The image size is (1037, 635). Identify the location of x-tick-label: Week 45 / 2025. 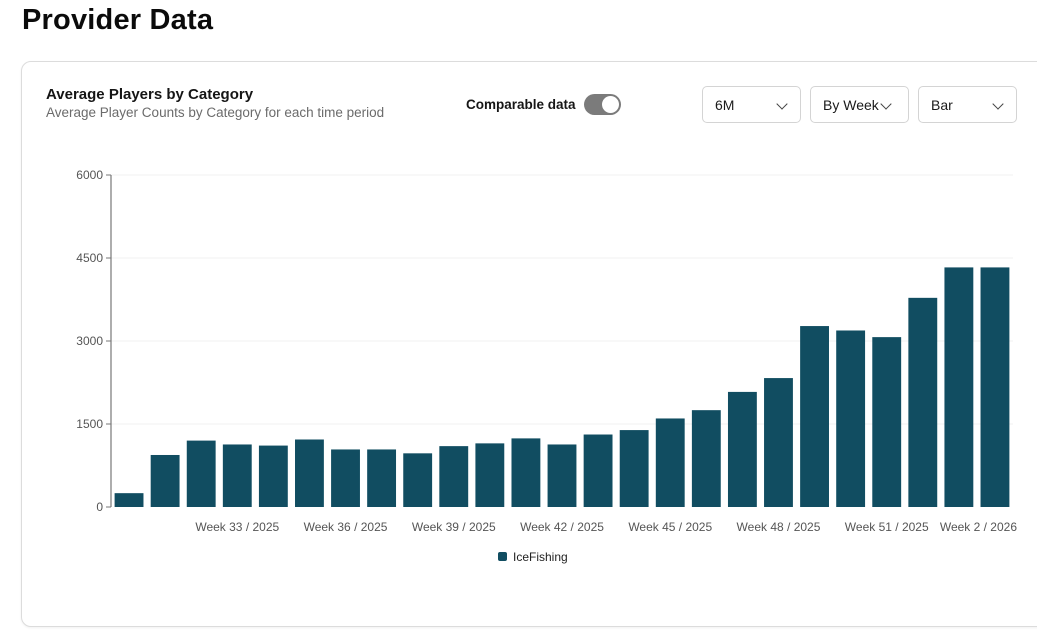
(670, 527).